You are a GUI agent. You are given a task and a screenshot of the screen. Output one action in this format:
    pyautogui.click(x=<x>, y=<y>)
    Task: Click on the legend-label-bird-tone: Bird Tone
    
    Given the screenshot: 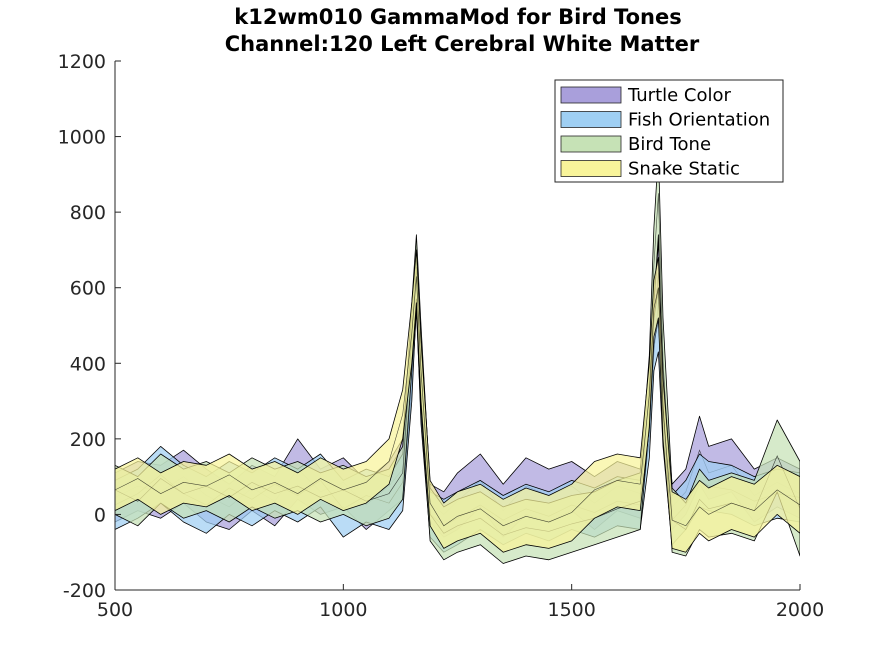 What is the action you would take?
    pyautogui.click(x=669, y=144)
    